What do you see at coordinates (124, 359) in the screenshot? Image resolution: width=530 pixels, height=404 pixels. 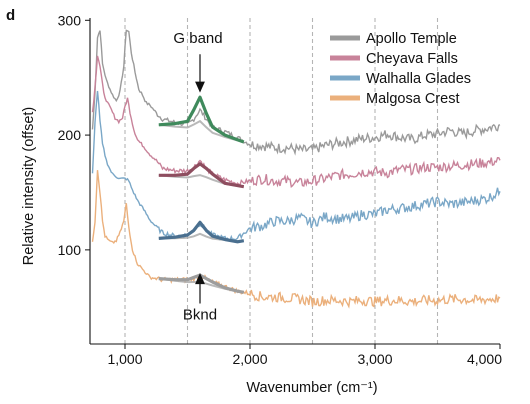 I see `x-tick-label: 1,000` at bounding box center [124, 359].